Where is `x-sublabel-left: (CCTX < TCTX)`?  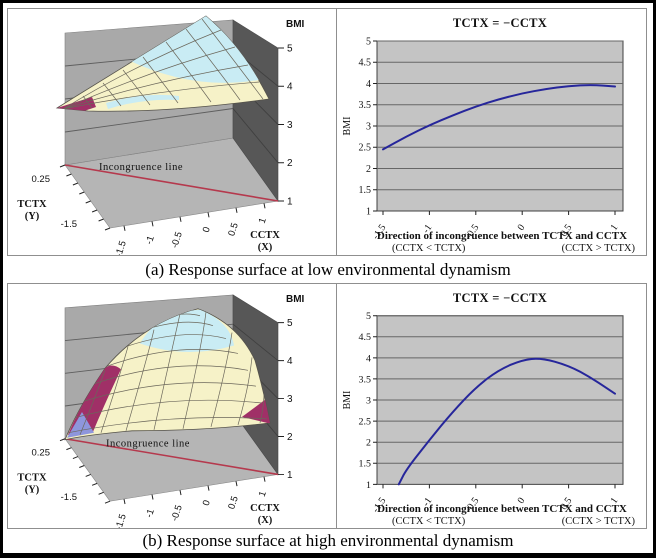 x-sublabel-left: (CCTX < TCTX) is located at coordinates (429, 248).